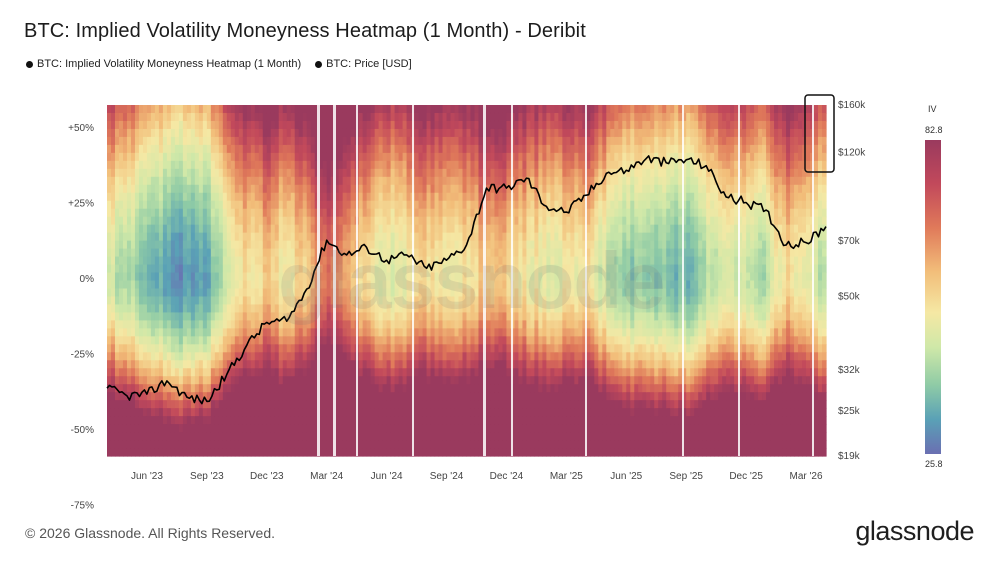  I want to click on legend-item-price: BTC: Price [USD], so click(363, 64).